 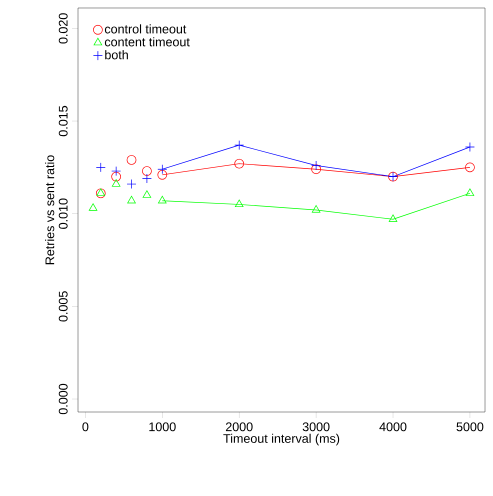 I want to click on y-tick-label: 0.010, so click(x=63, y=213).